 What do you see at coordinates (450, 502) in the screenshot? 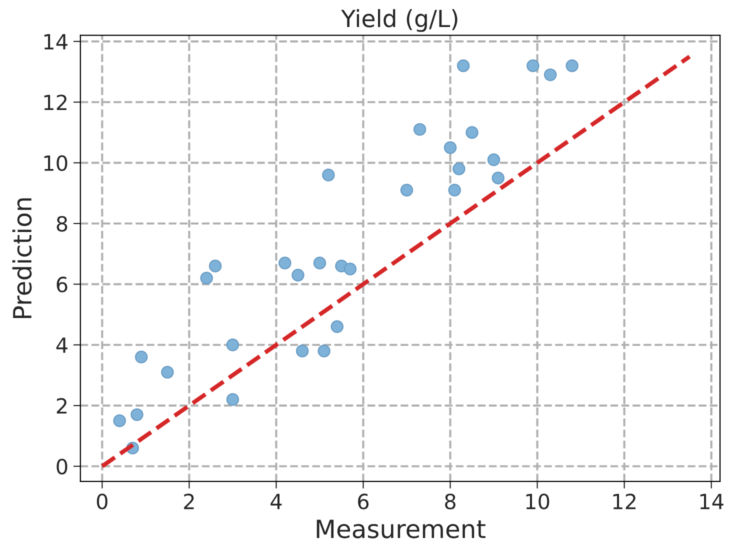
I see `x-tick-label: 8` at bounding box center [450, 502].